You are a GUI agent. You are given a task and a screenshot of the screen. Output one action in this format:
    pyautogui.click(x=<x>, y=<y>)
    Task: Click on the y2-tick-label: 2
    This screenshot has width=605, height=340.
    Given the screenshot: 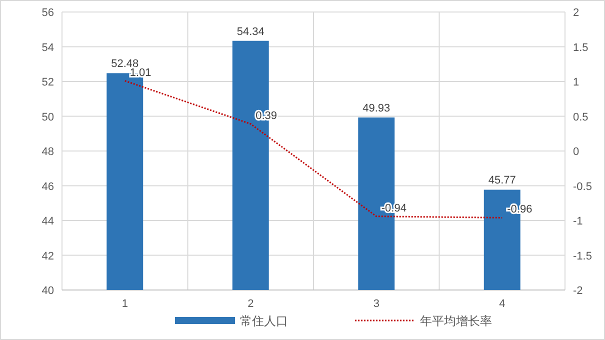 What is the action you would take?
    pyautogui.click(x=576, y=13)
    